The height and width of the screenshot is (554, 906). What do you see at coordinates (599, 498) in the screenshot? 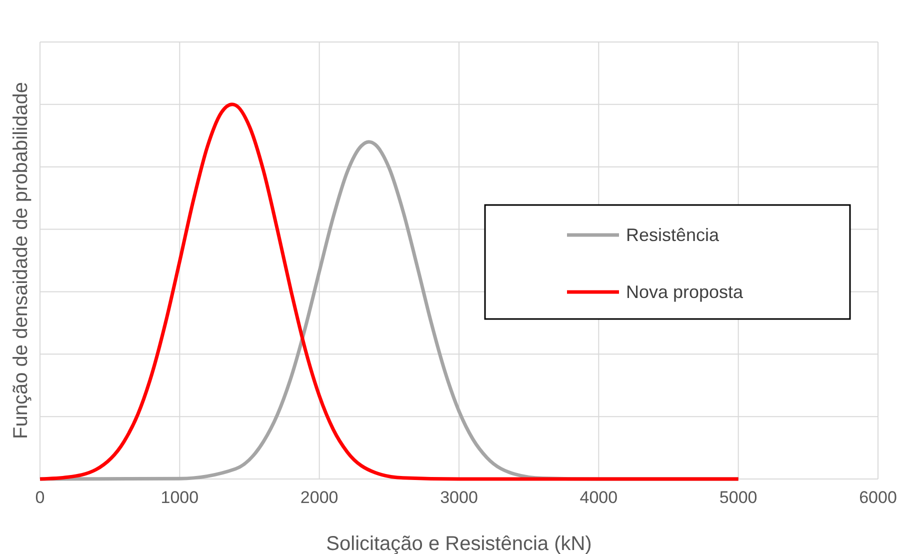
I see `x-tick-label: 4000` at bounding box center [599, 498].